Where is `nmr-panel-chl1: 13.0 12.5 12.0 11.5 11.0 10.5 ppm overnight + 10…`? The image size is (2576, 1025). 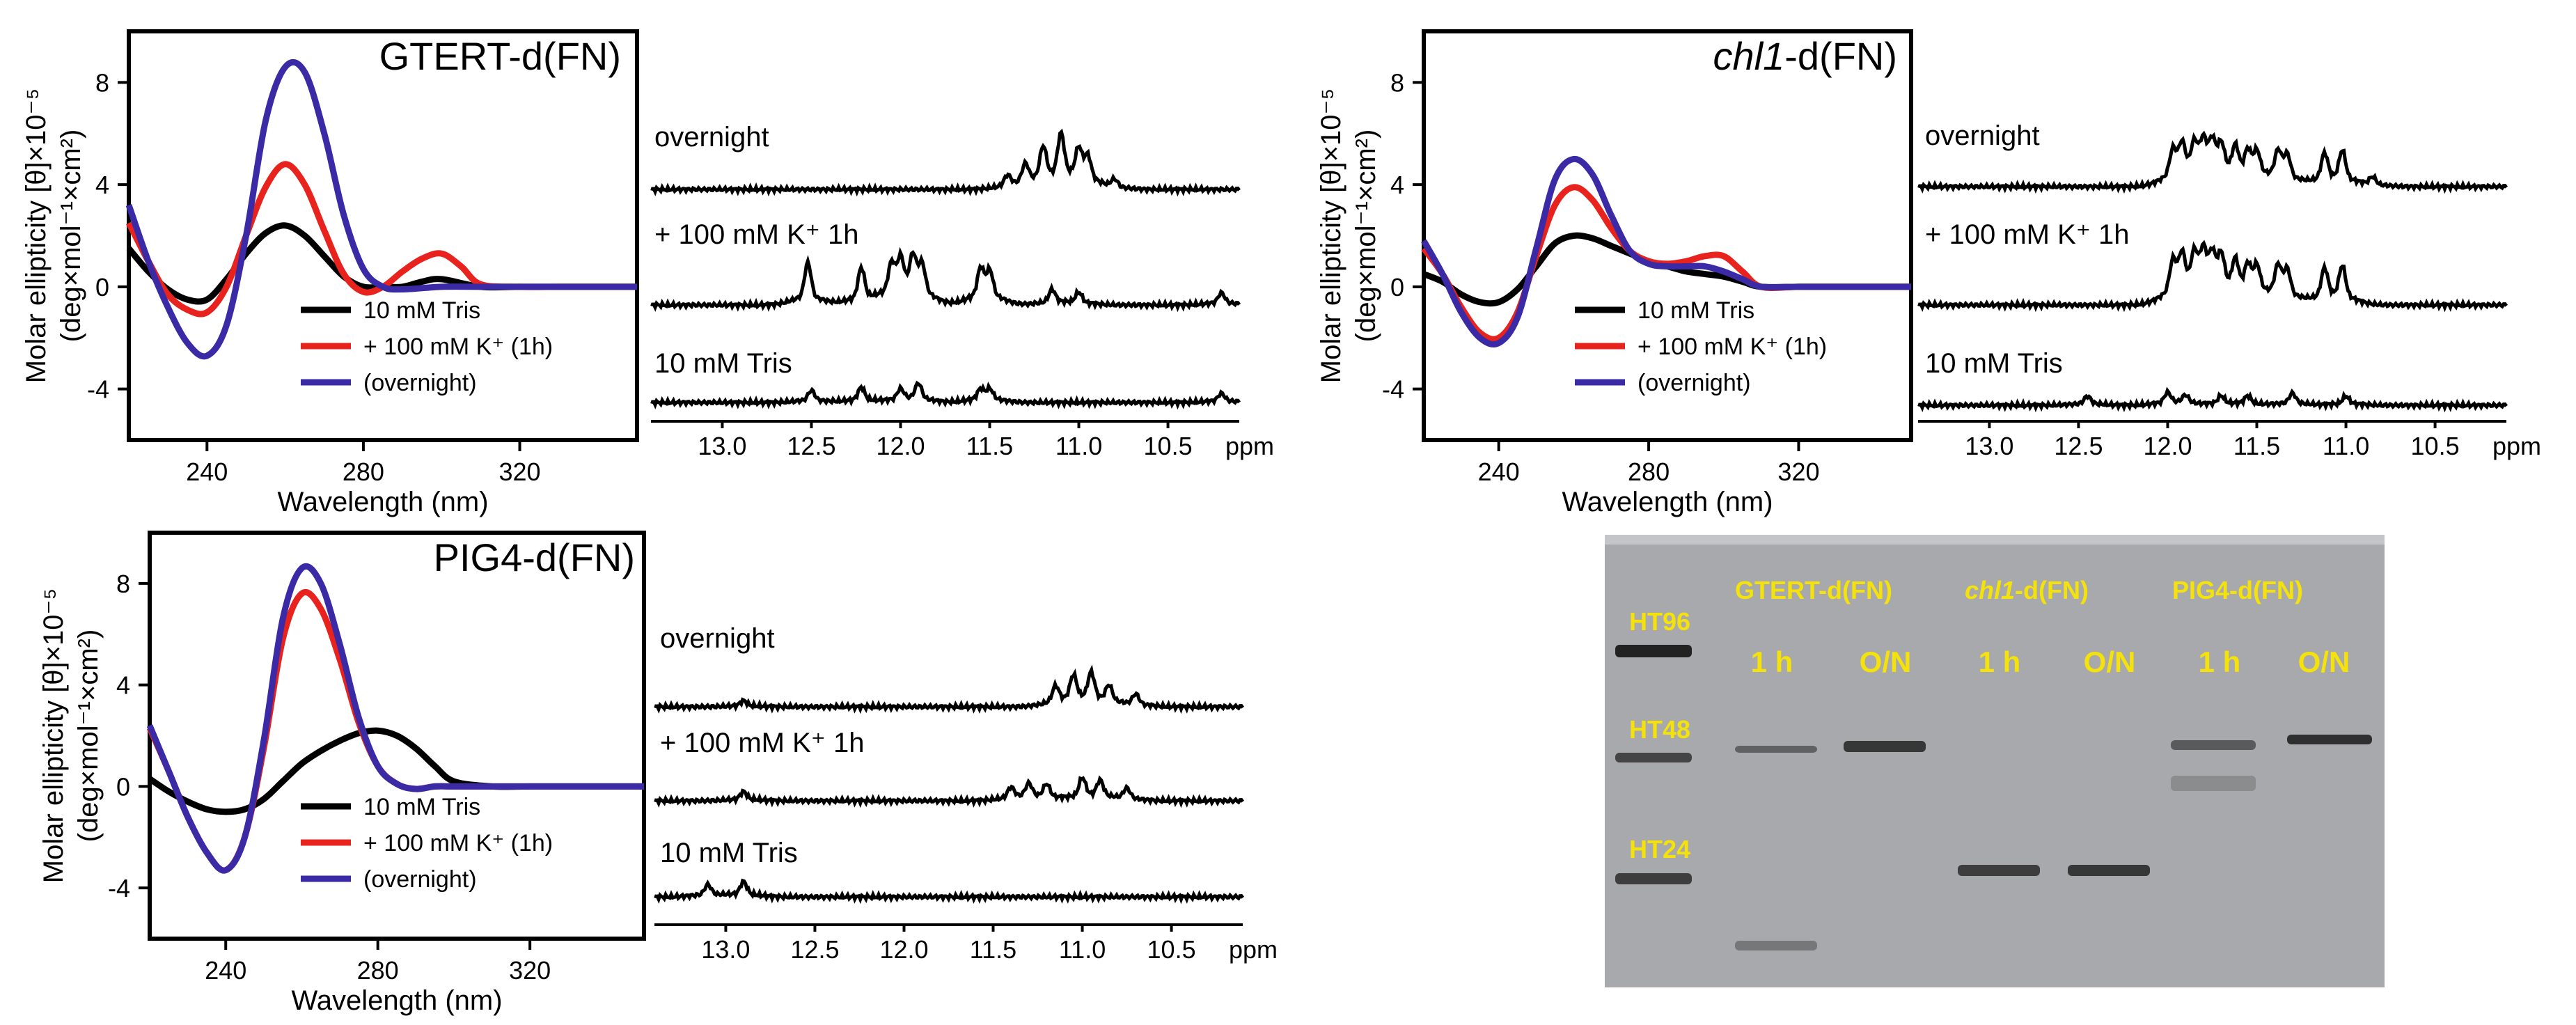
nmr-panel-chl1: 13.0 12.5 12.0 11.5 11.0 10.5 ppm overnight + 10… is located at coordinates (2229, 290).